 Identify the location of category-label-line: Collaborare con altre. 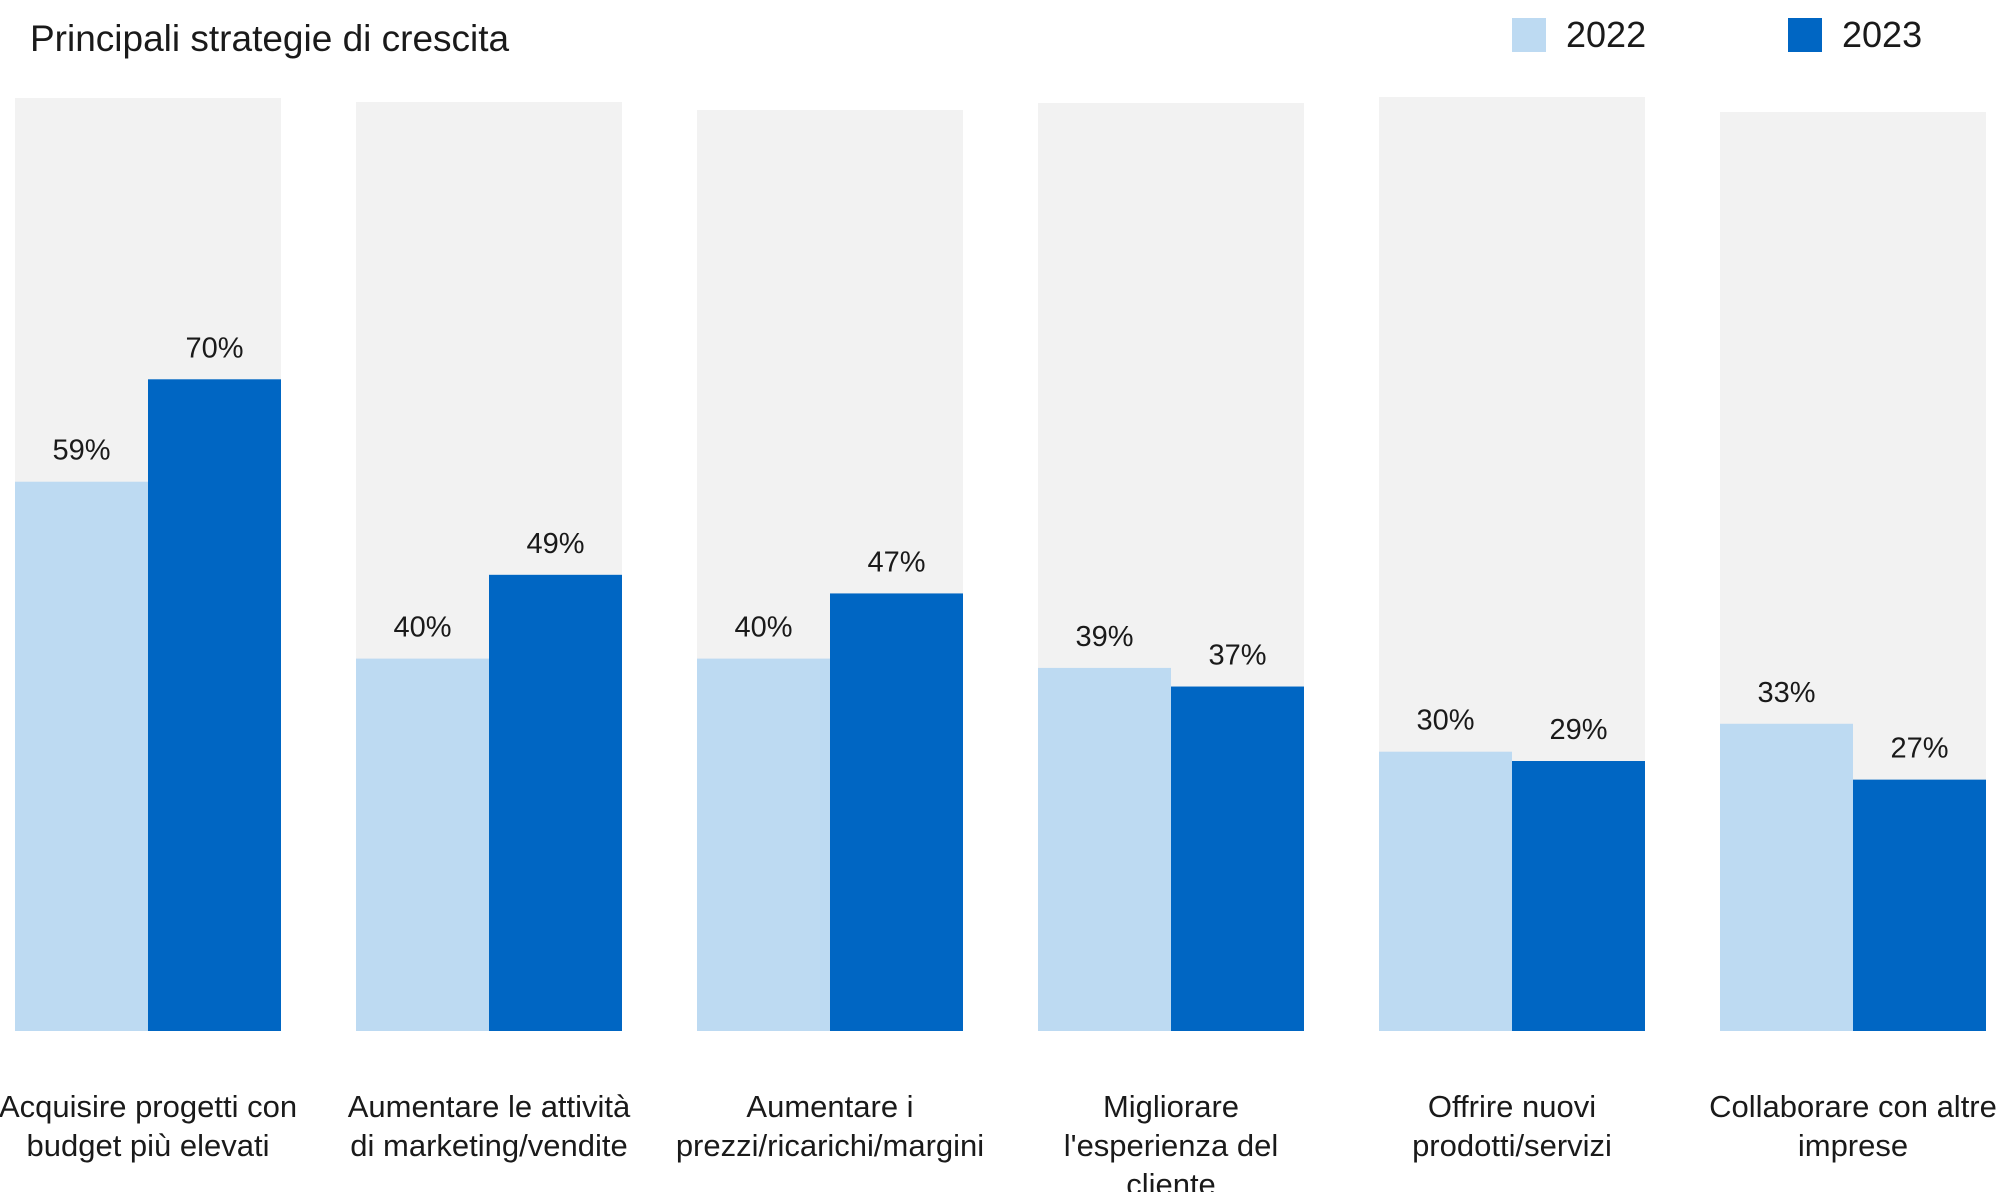
(1853, 1106).